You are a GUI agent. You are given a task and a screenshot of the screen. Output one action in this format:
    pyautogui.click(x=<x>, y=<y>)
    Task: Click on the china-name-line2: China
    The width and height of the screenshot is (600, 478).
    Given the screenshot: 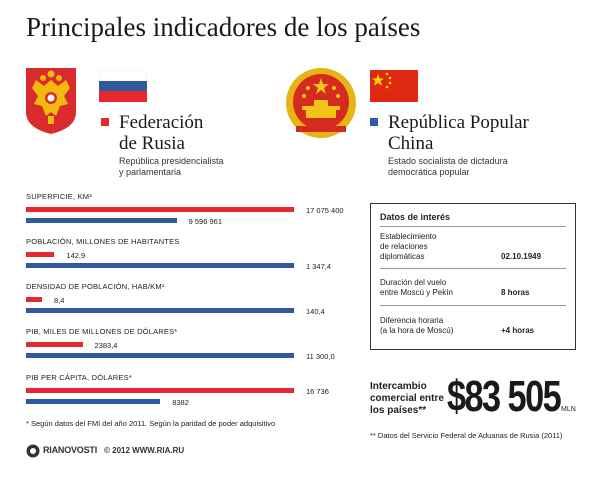 What is the action you would take?
    pyautogui.click(x=411, y=143)
    